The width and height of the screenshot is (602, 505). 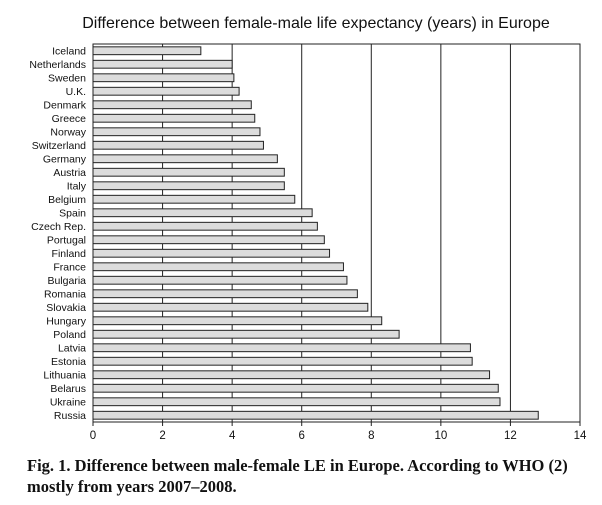 What do you see at coordinates (68, 133) in the screenshot?
I see `category-label: Norway` at bounding box center [68, 133].